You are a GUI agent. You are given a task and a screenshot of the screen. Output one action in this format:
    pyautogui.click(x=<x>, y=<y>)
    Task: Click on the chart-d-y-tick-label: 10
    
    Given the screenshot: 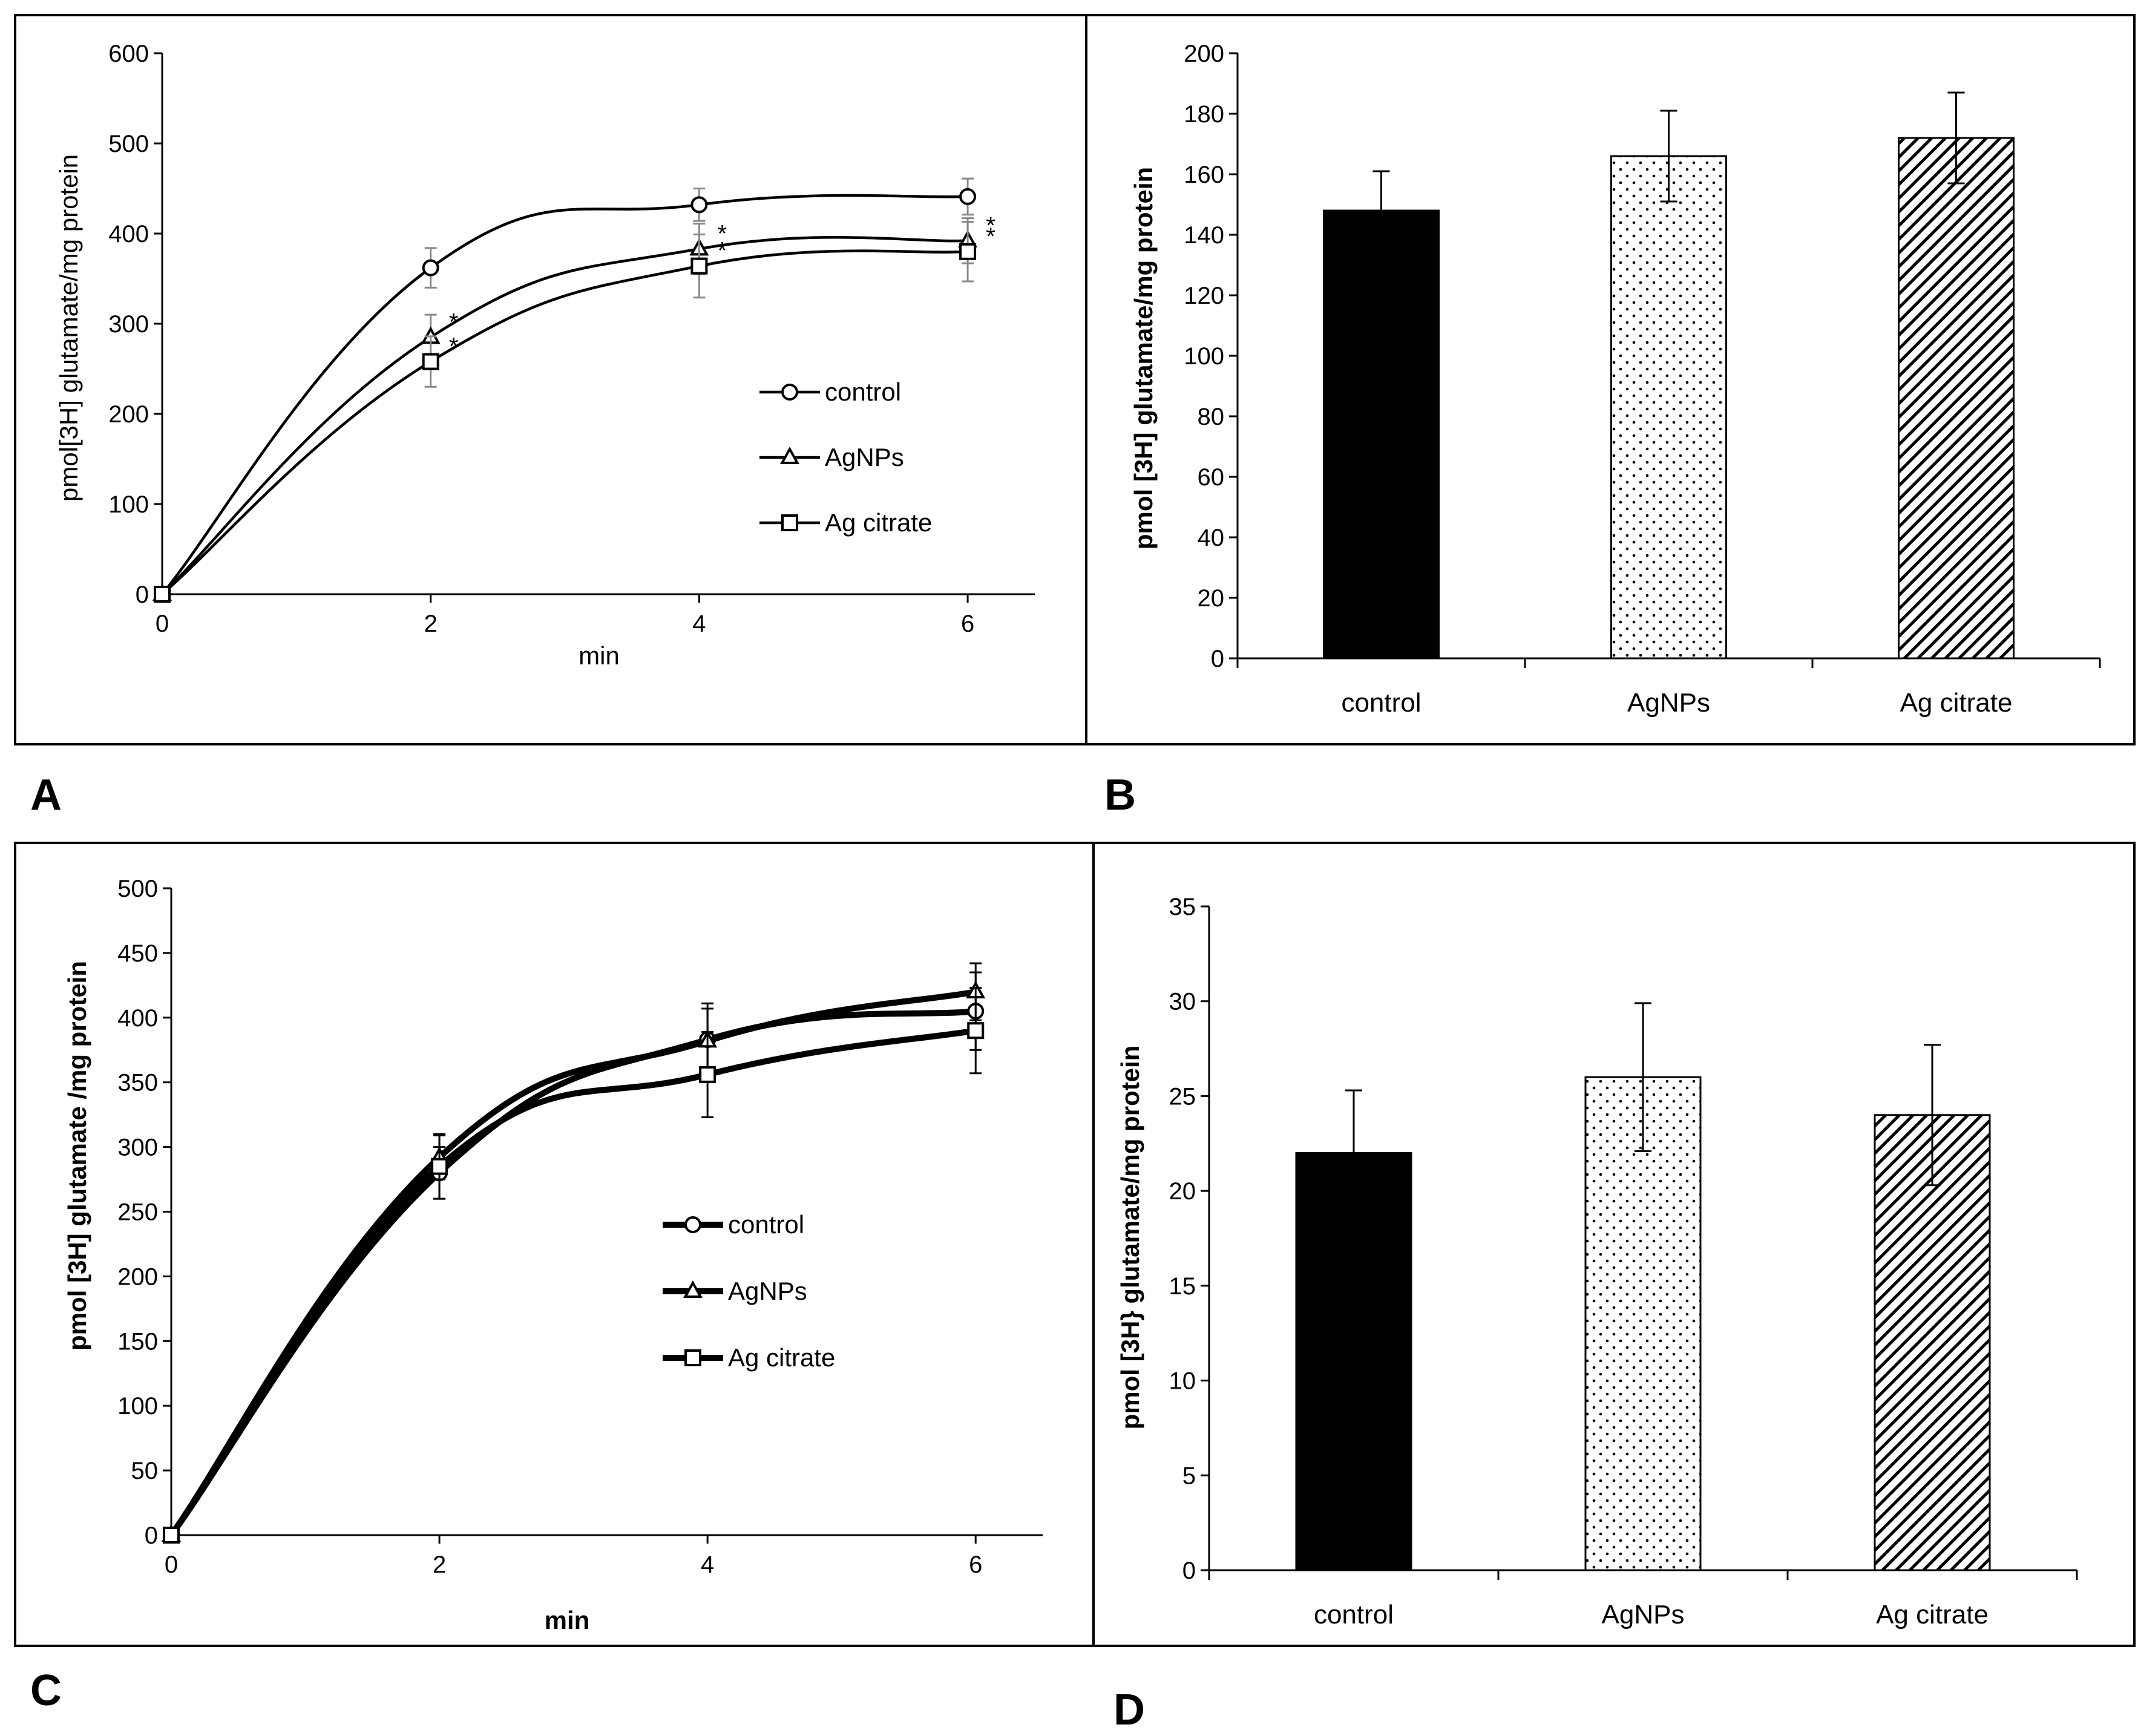 What is the action you would take?
    pyautogui.click(x=1182, y=1382)
    